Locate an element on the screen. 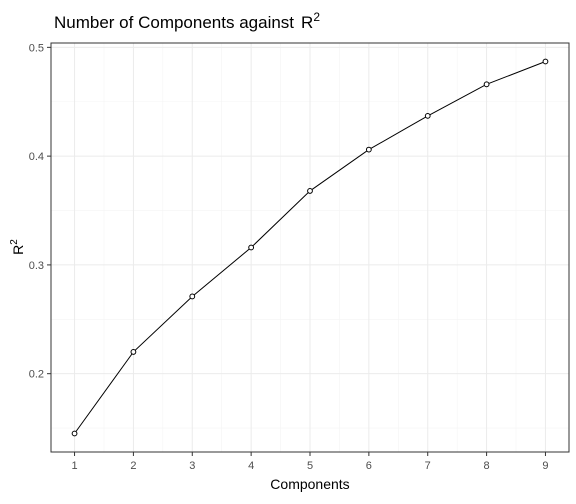 The width and height of the screenshot is (576, 504). x-tick-label: 9 is located at coordinates (545, 466).